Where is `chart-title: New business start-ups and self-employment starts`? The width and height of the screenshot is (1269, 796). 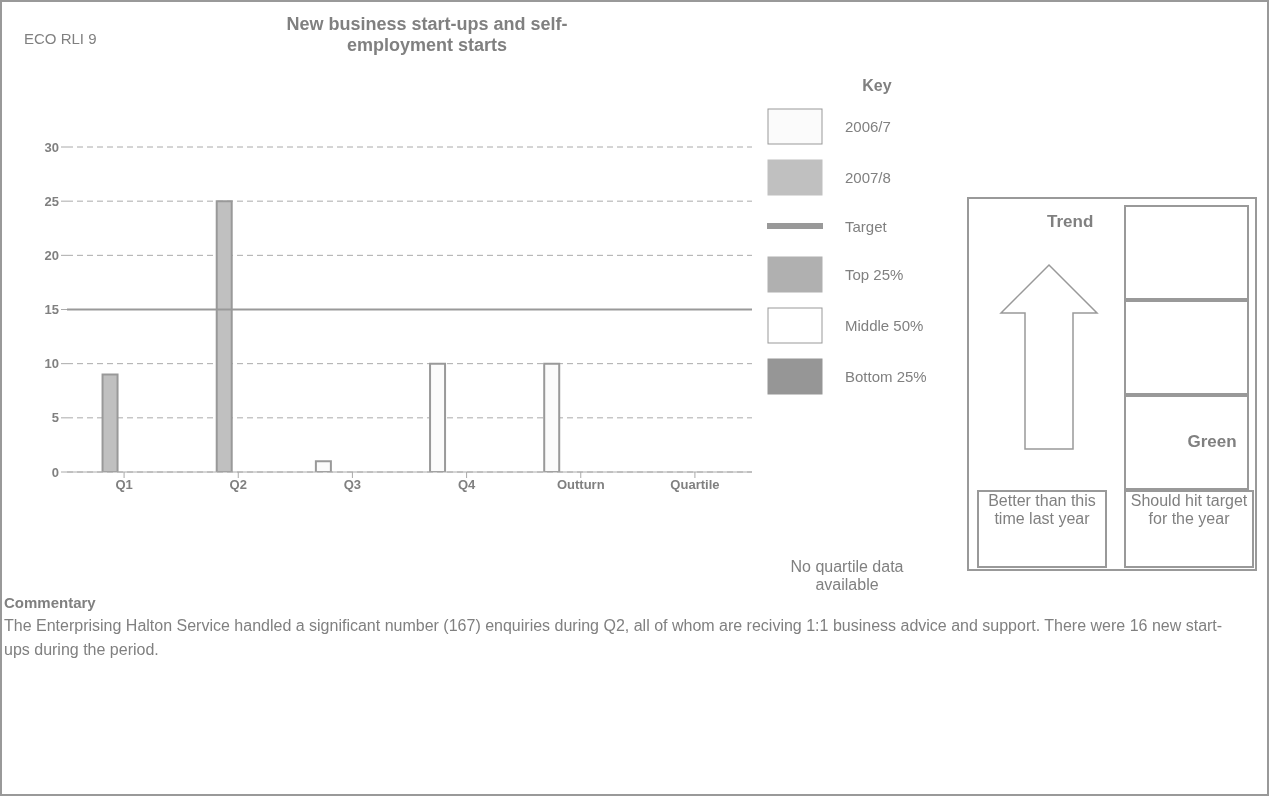 chart-title: New business start-ups and self-employment starts is located at coordinates (427, 35).